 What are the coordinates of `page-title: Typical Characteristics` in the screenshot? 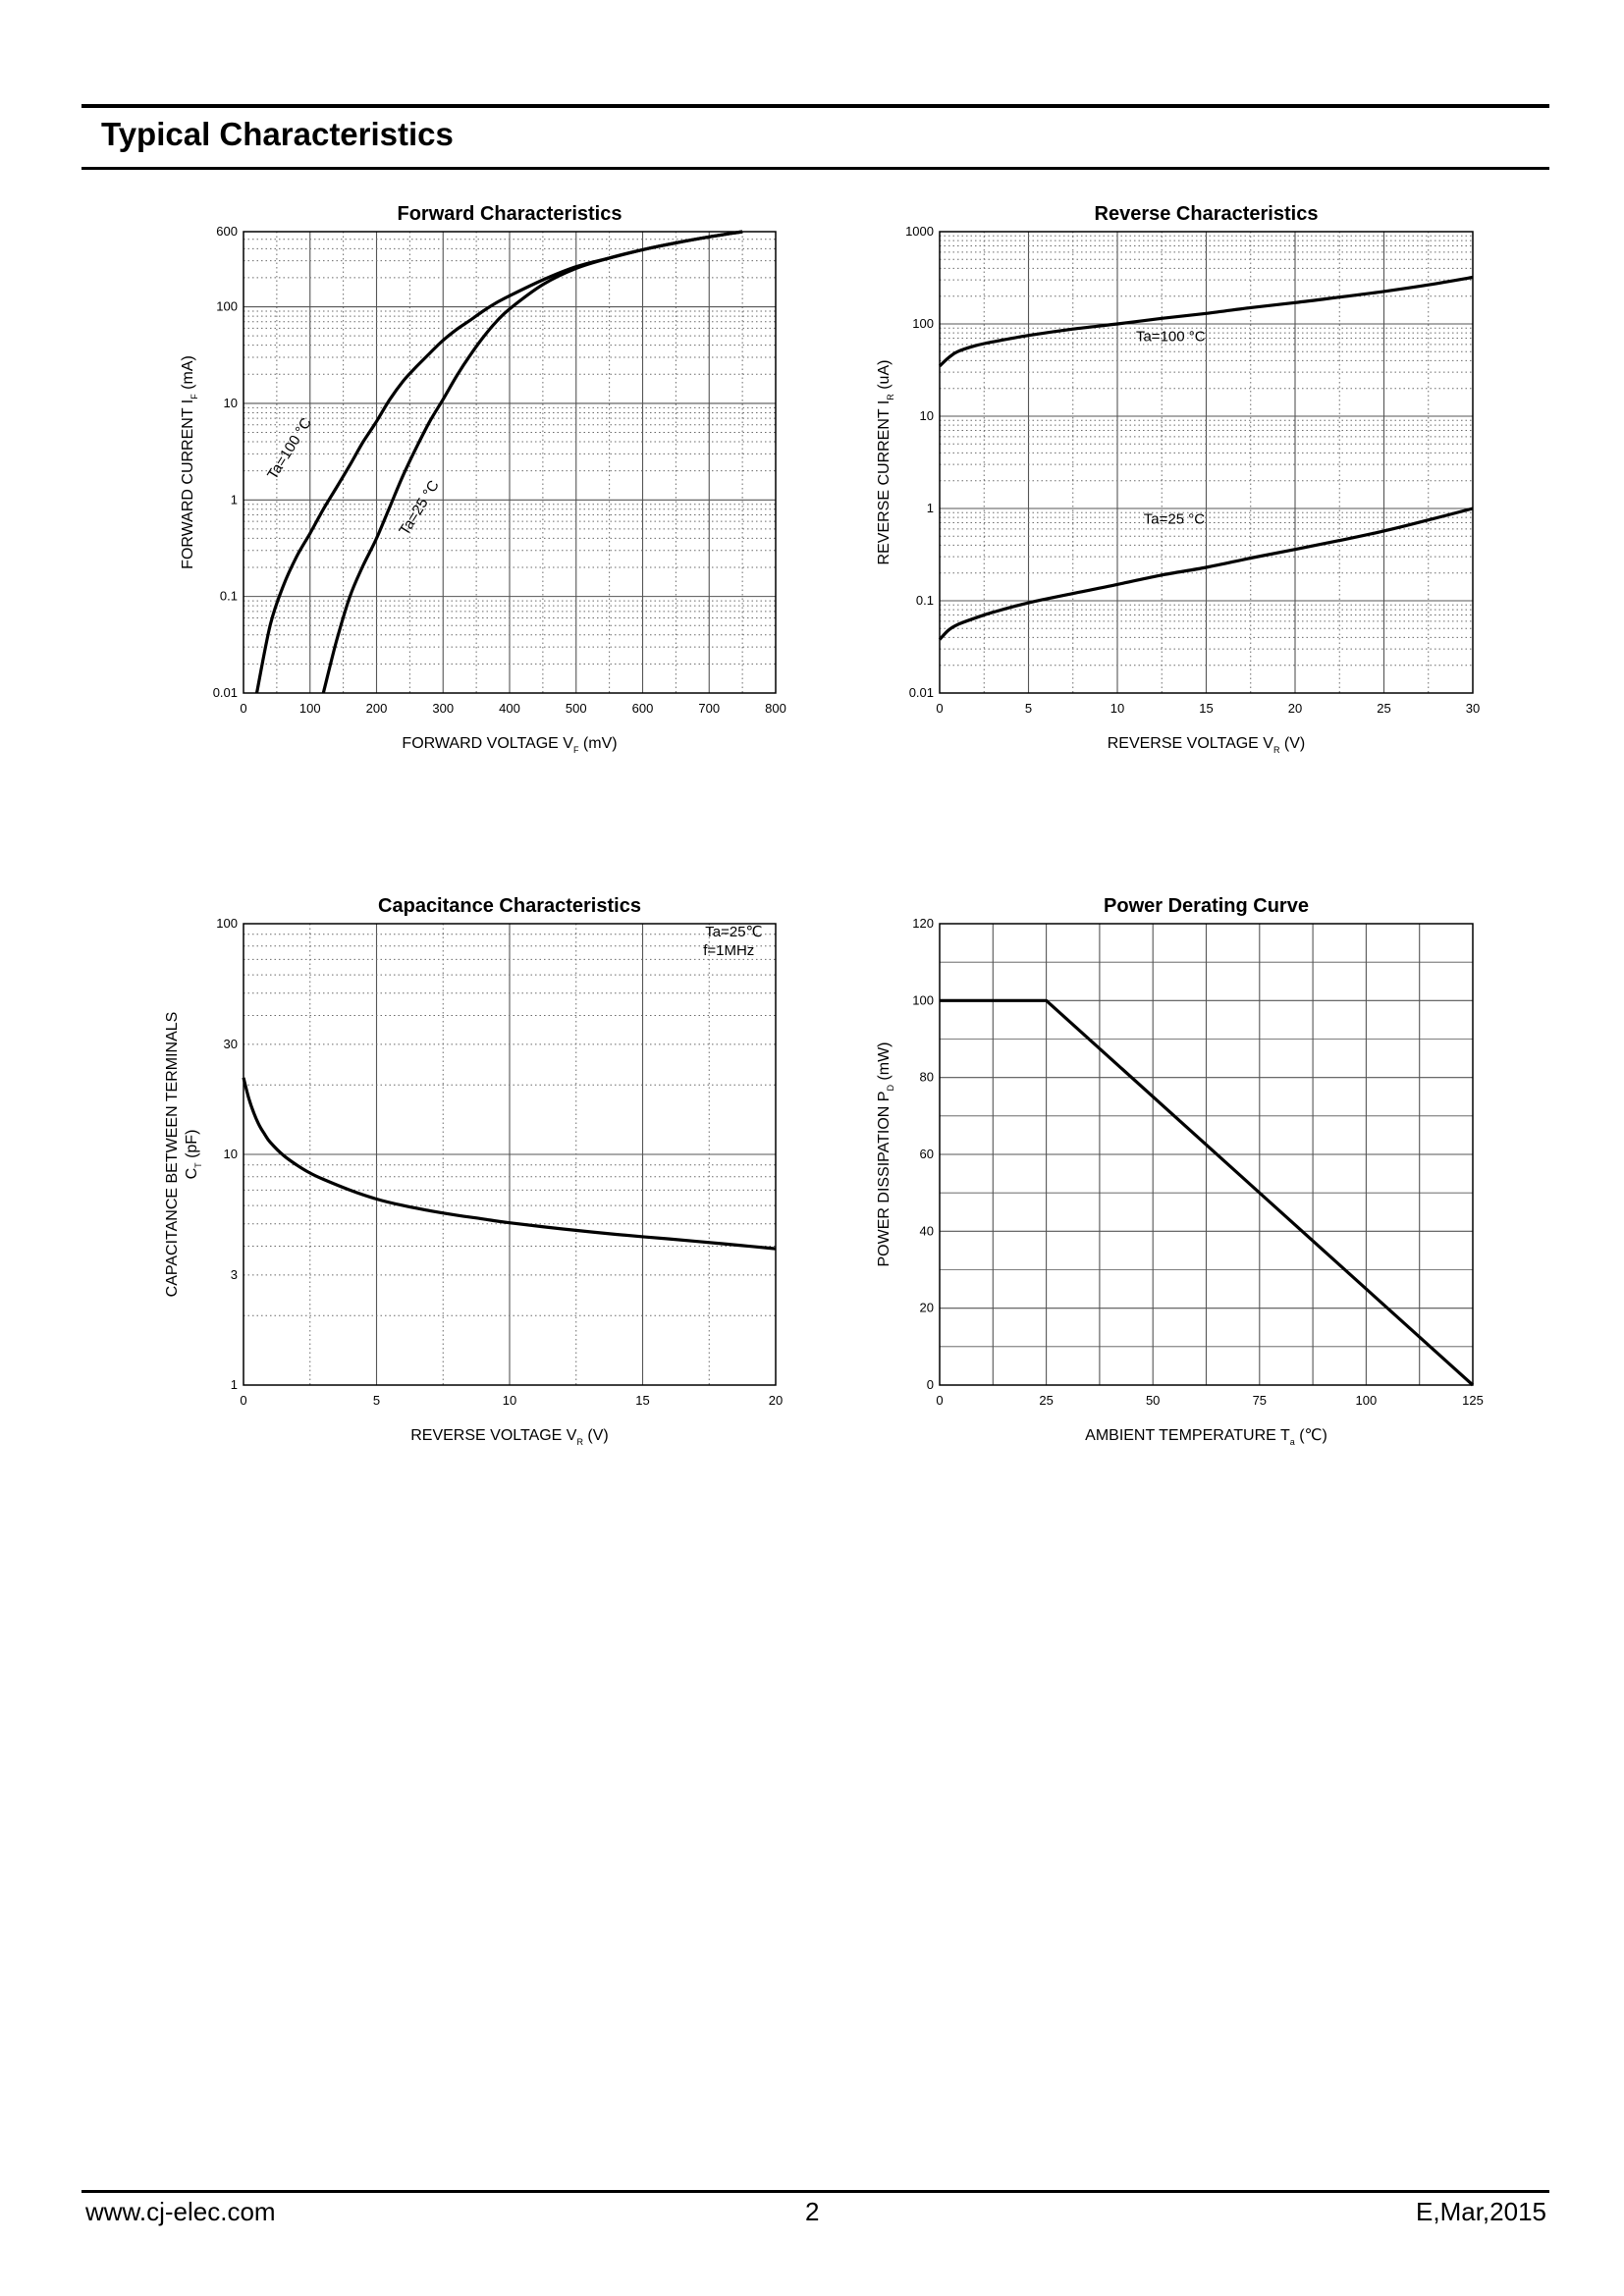 It's located at (277, 134).